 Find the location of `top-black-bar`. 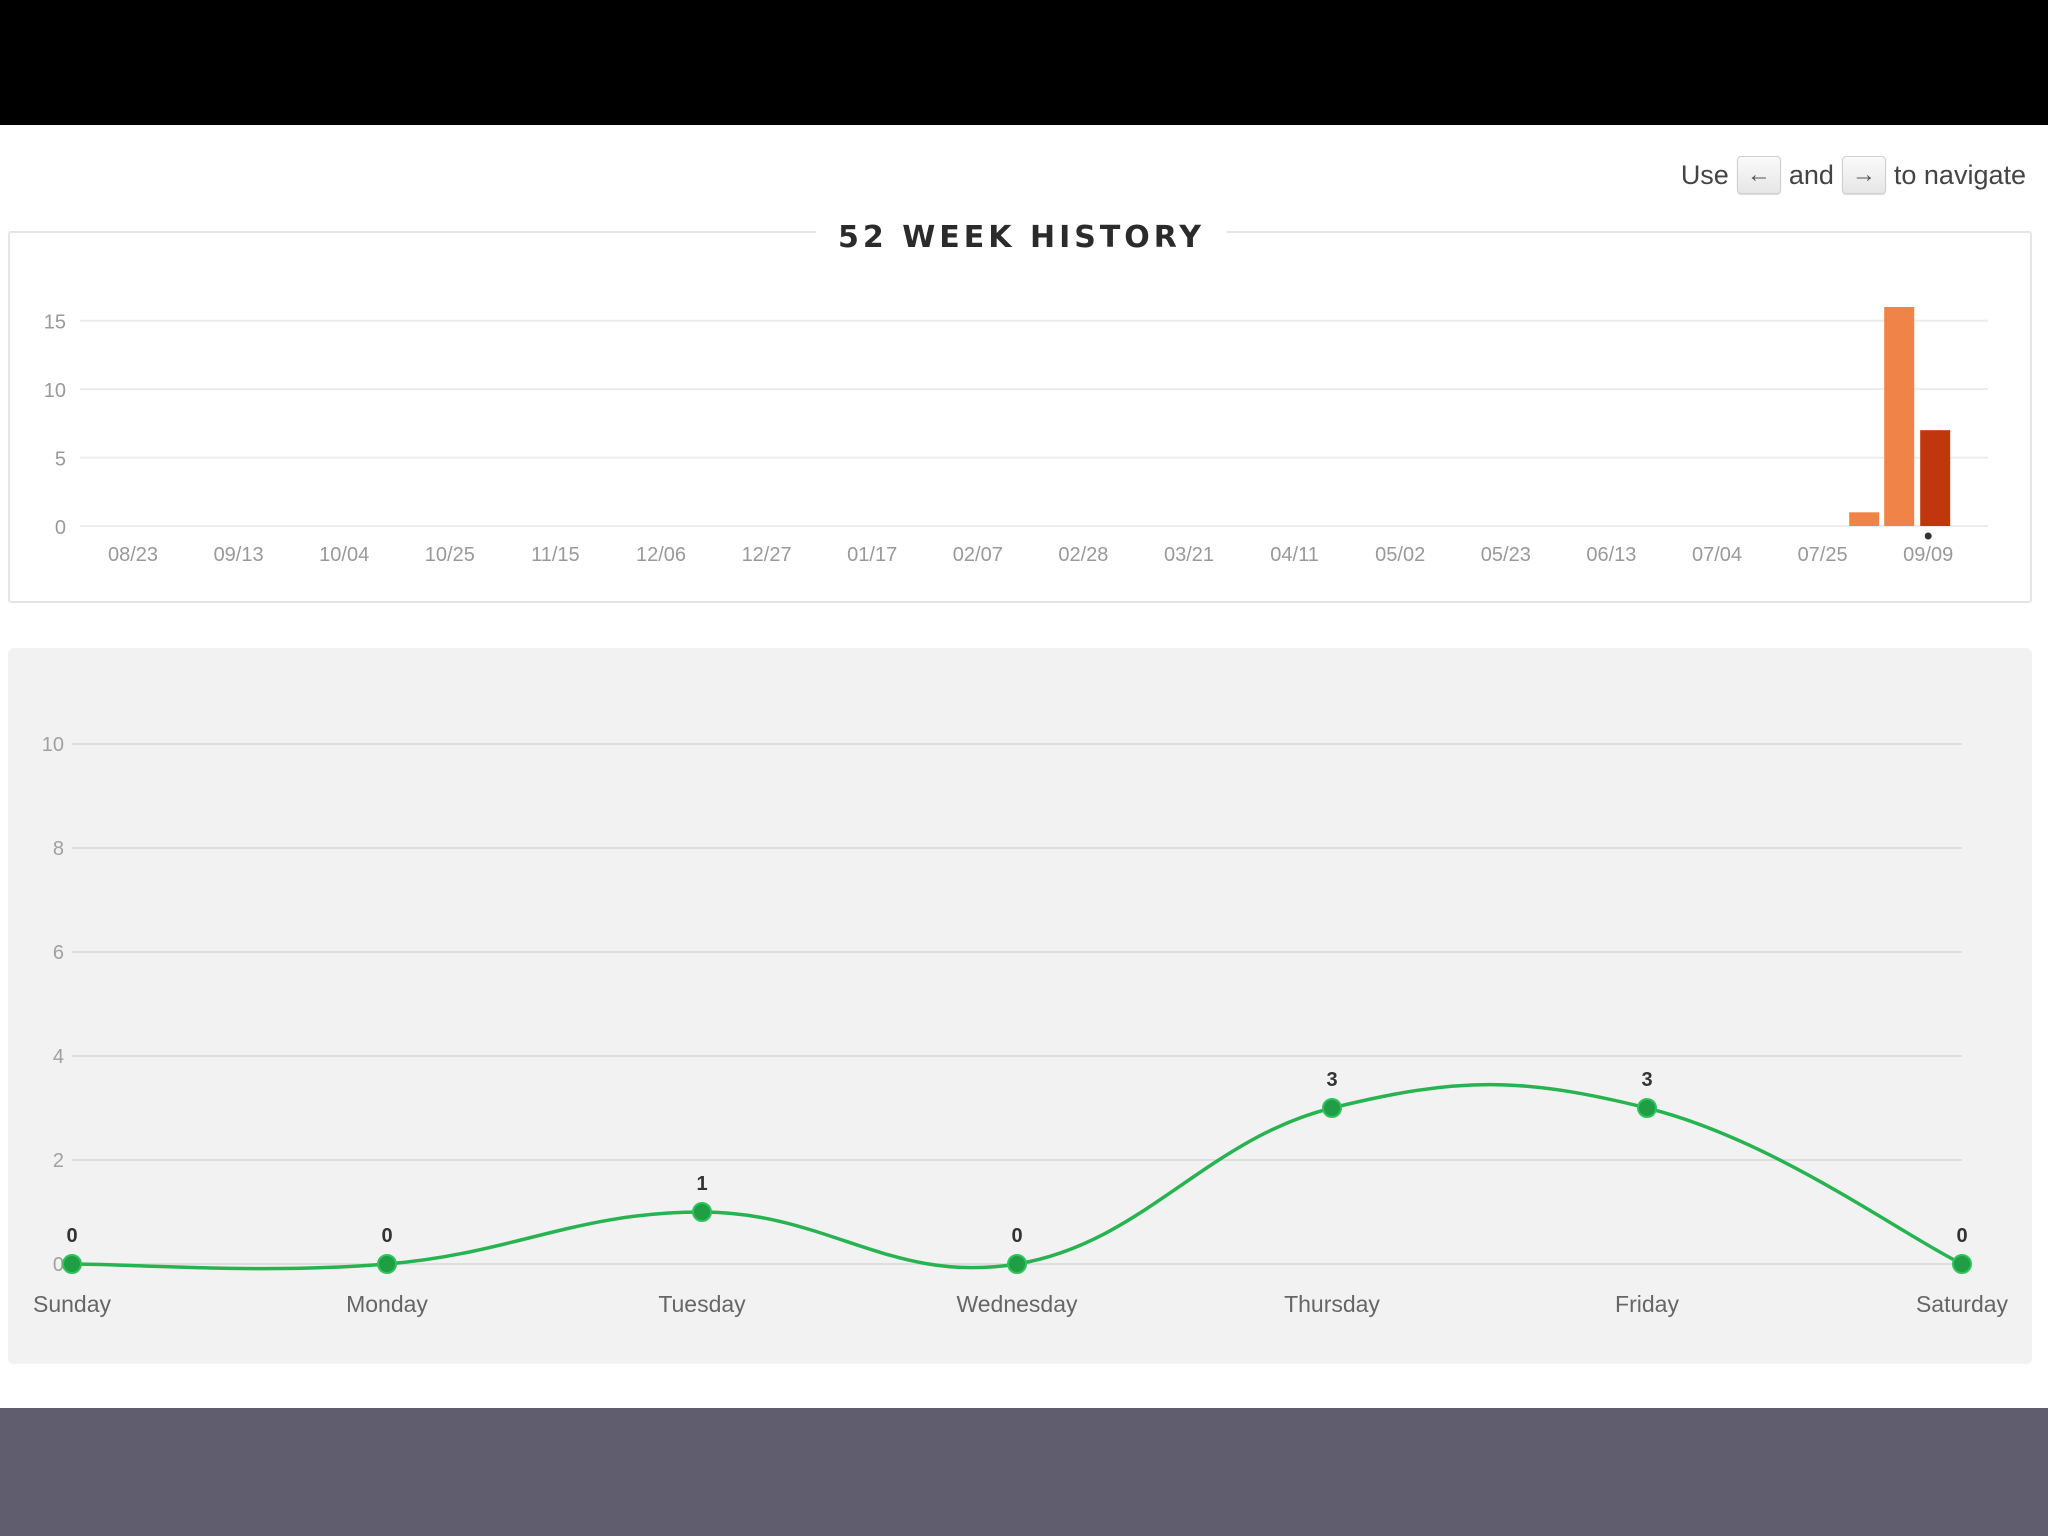

top-black-bar is located at coordinates (1024, 62).